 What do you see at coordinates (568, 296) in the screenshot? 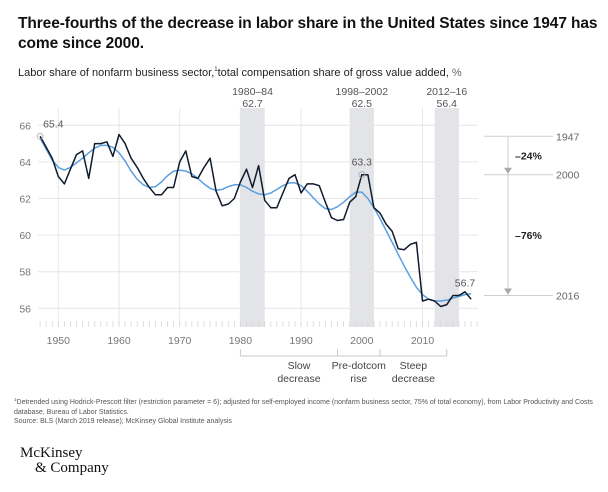
I see `level-label-2016: 2016` at bounding box center [568, 296].